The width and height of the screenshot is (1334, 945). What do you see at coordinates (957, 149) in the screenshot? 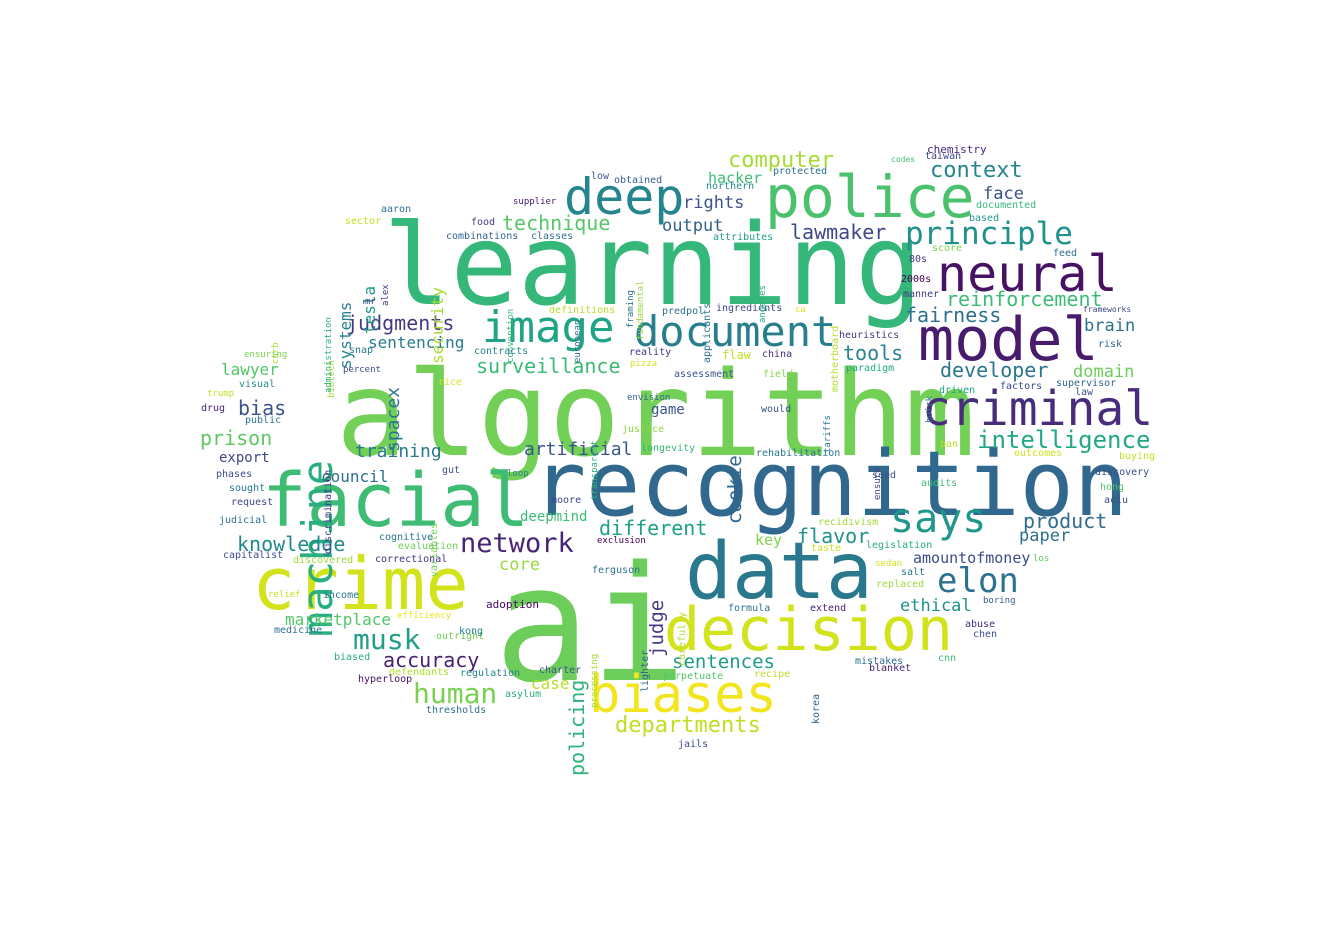
I see `word-chemistry: chemistry` at bounding box center [957, 149].